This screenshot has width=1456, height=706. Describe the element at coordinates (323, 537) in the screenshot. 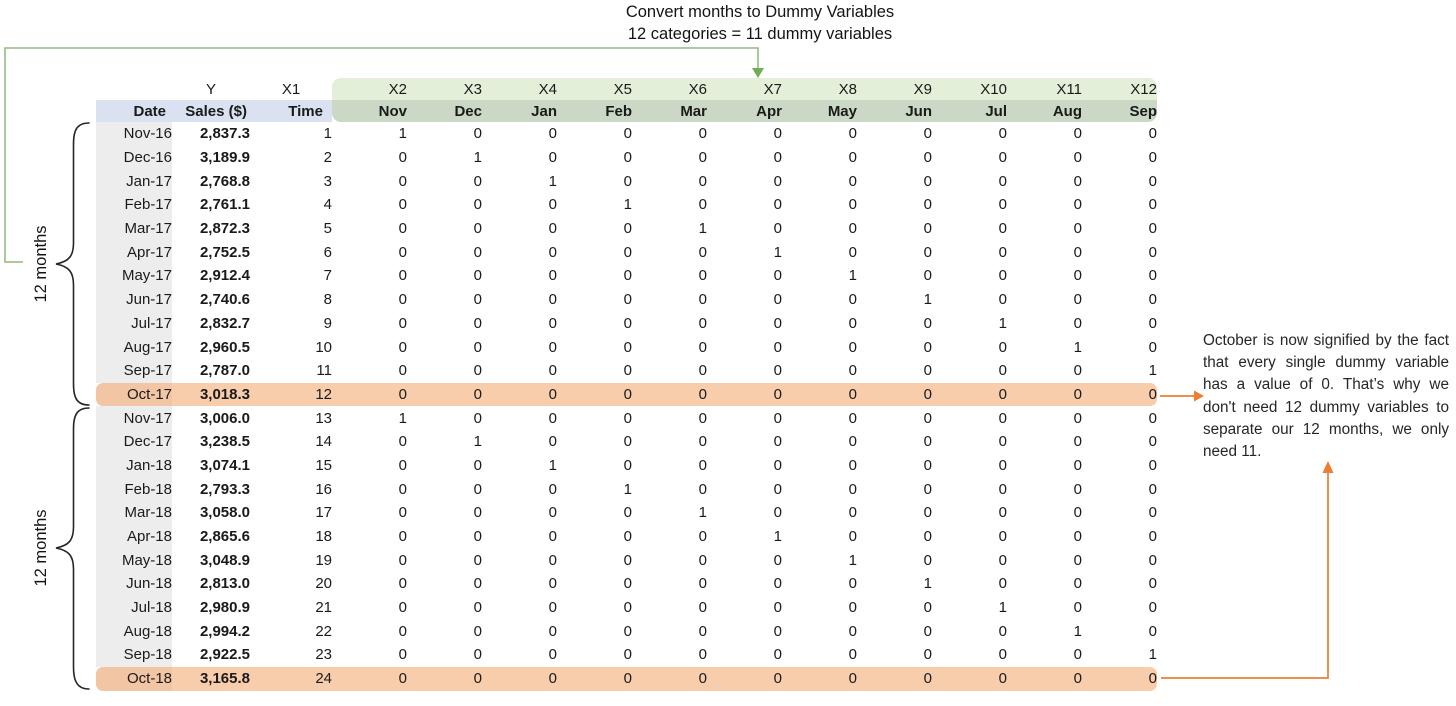

I see `time-cell: 18` at that location.